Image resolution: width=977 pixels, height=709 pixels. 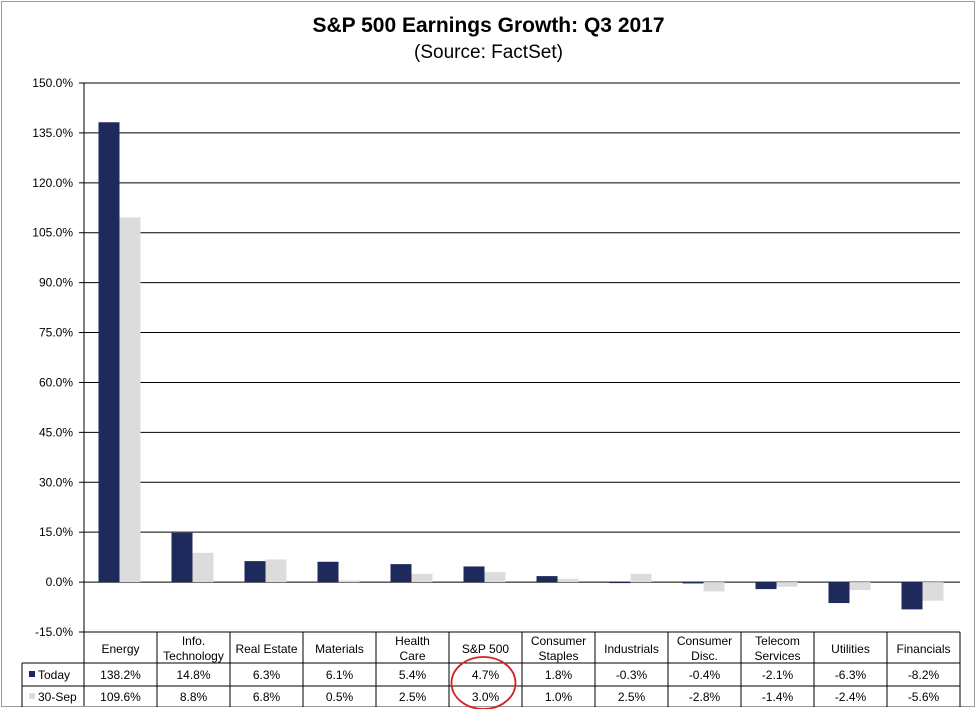 What do you see at coordinates (777, 641) in the screenshot?
I see `category-label: Telecom` at bounding box center [777, 641].